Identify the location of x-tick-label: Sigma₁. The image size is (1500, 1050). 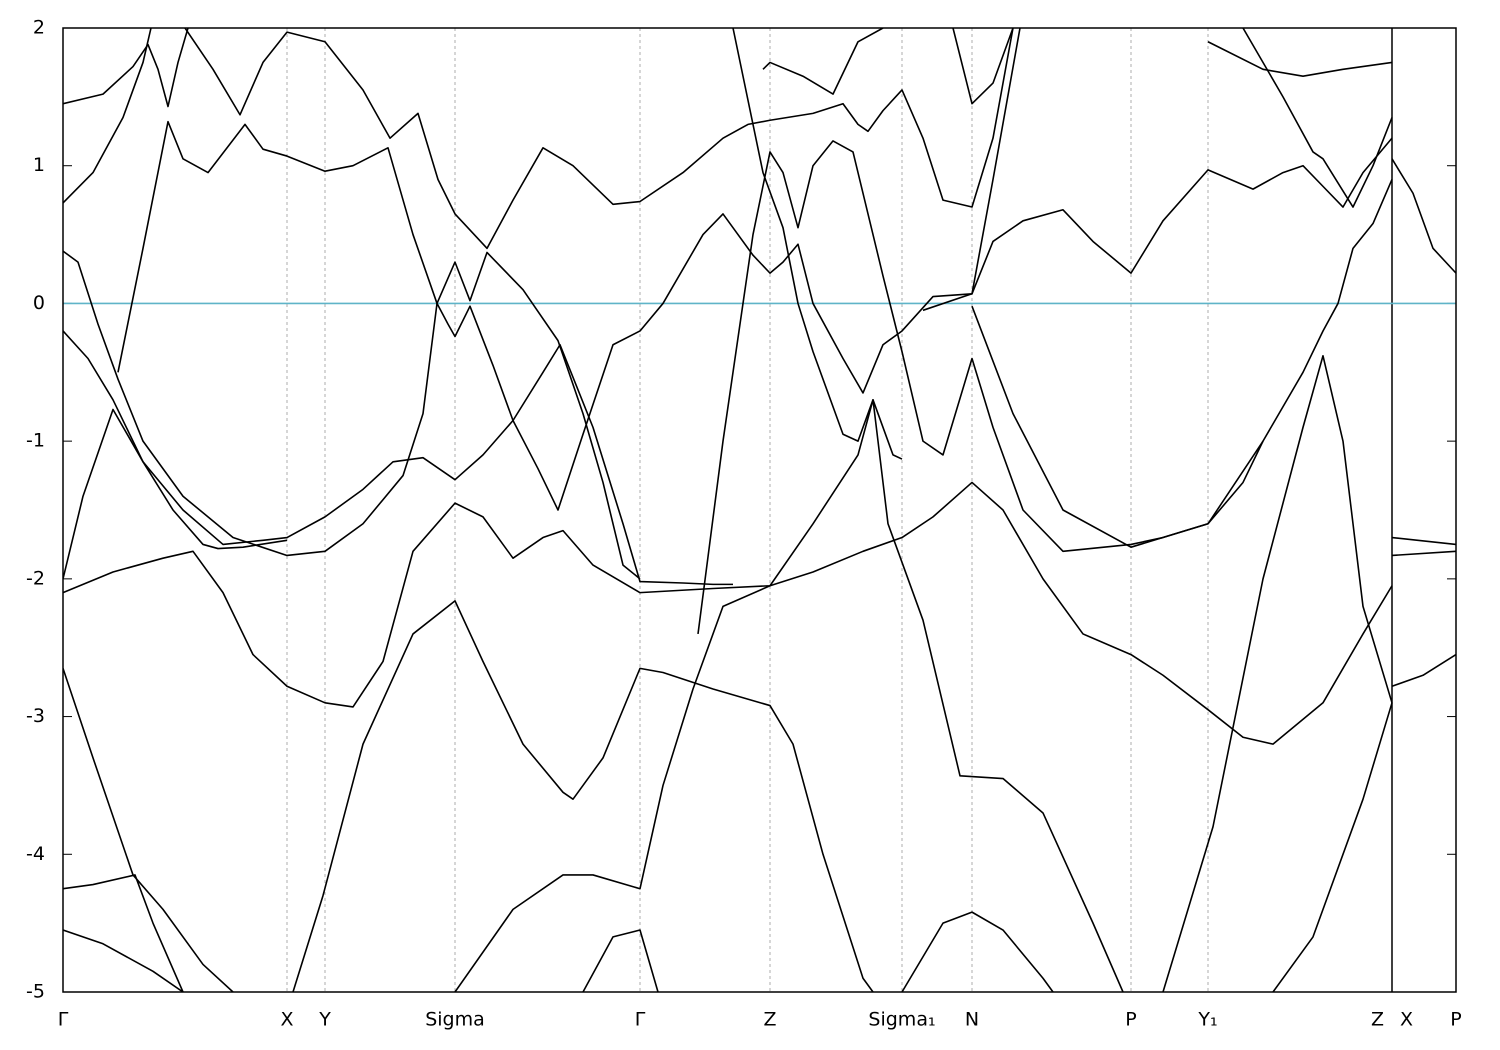
(901, 1020).